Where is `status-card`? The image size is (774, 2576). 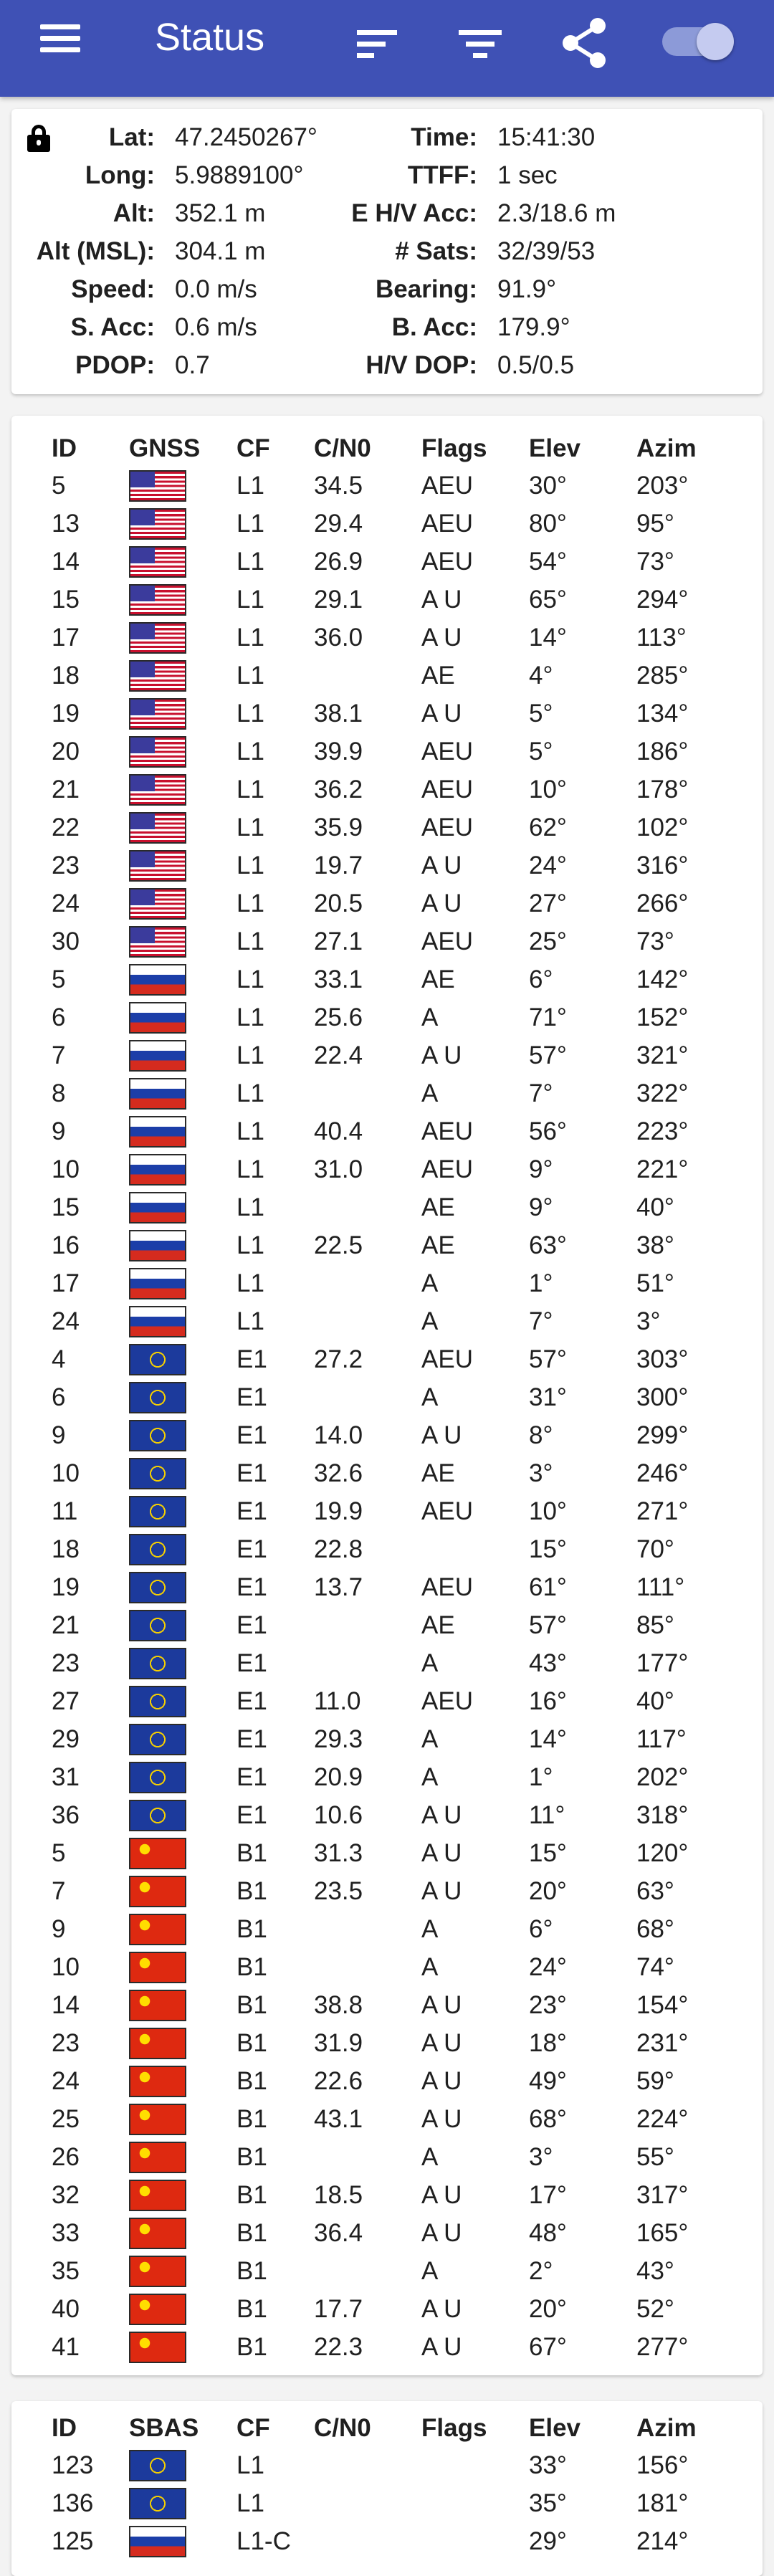 status-card is located at coordinates (387, 251).